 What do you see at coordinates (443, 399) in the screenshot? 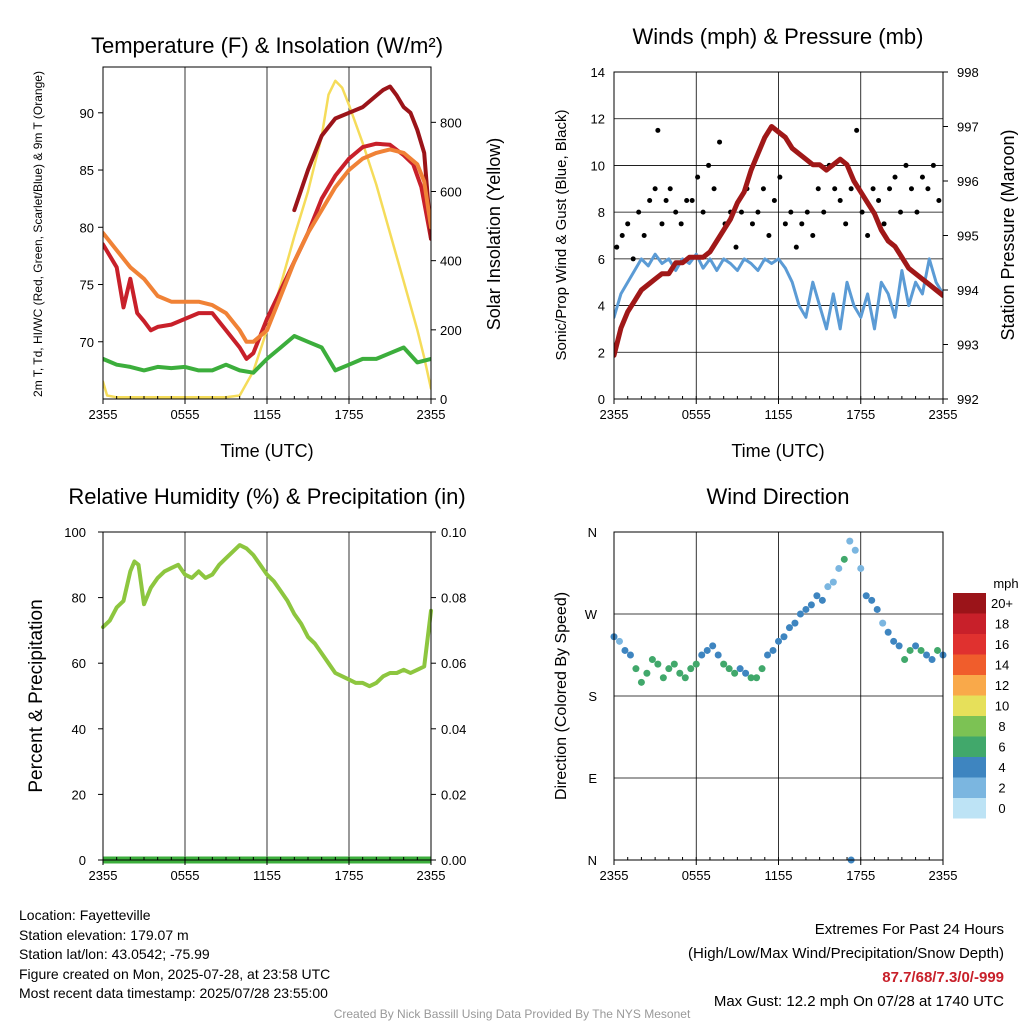
I see `y2-tick-label: 0` at bounding box center [443, 399].